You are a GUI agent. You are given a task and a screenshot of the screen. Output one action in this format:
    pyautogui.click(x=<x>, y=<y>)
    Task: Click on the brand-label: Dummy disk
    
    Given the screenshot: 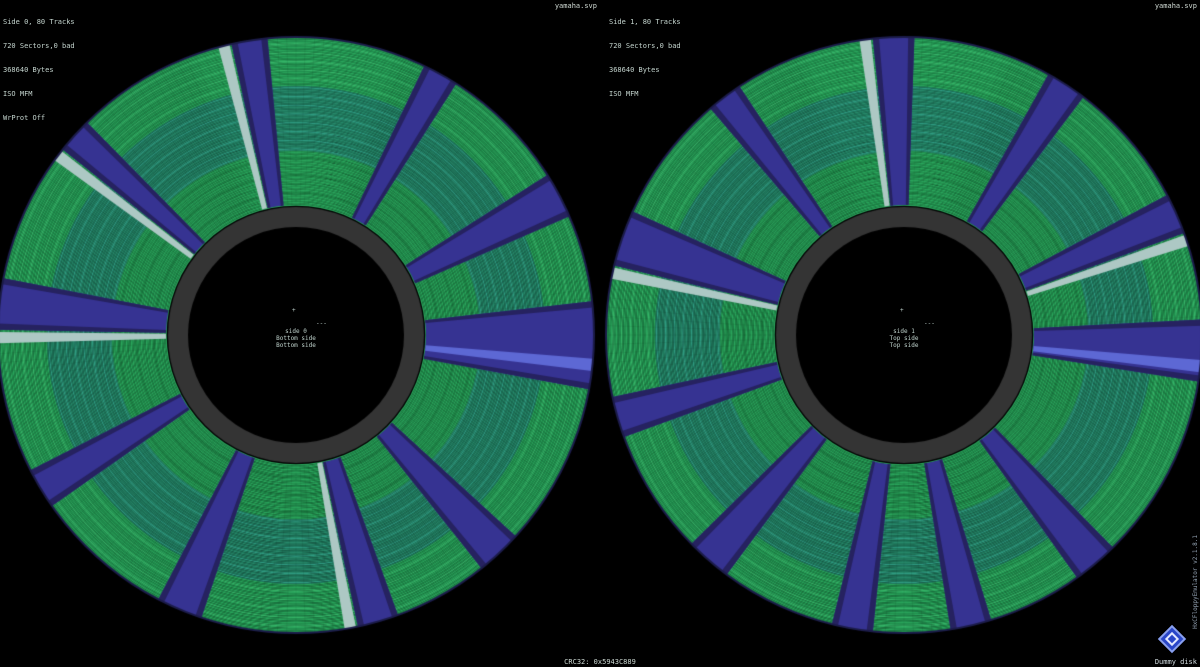 What is the action you would take?
    pyautogui.click(x=1175, y=662)
    